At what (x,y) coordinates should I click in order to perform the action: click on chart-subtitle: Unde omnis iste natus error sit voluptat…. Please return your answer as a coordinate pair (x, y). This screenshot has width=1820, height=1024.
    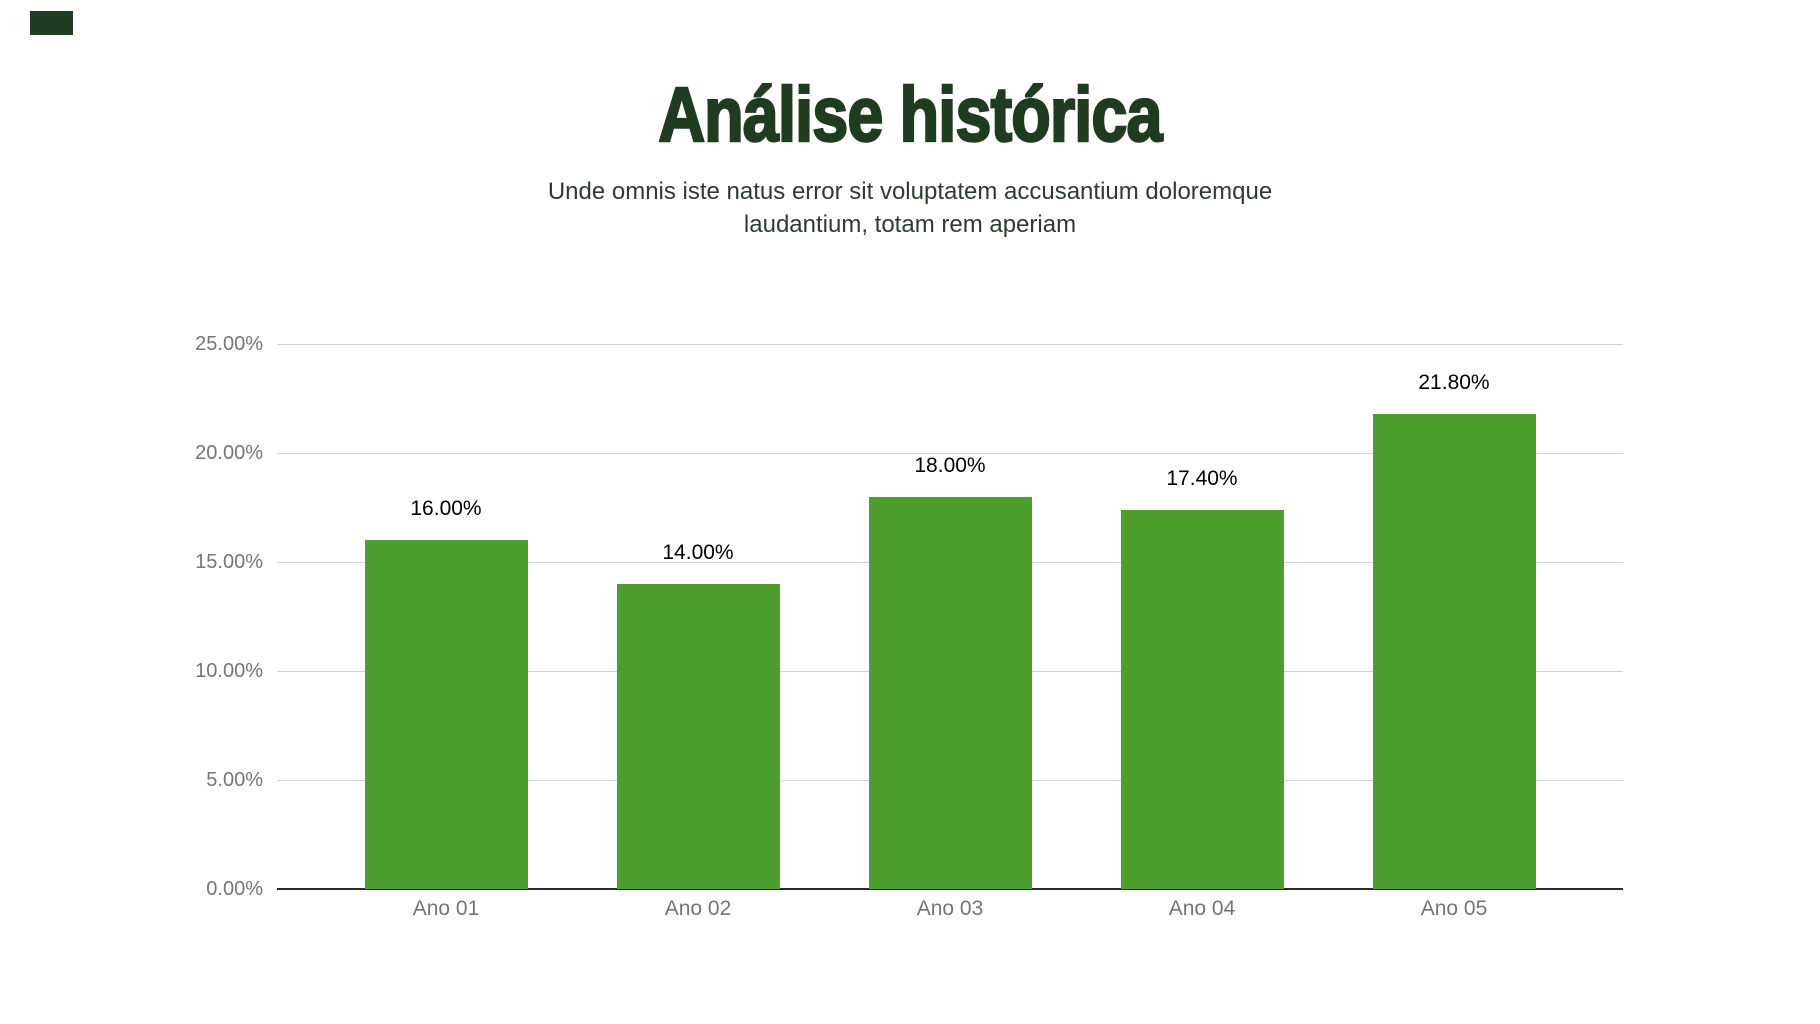
    Looking at the image, I should click on (910, 208).